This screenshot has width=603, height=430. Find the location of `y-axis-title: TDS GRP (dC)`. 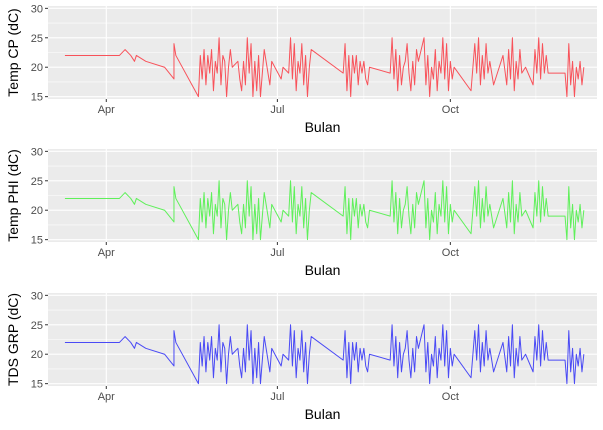

y-axis-title: TDS GRP (dC) is located at coordinates (13, 339).